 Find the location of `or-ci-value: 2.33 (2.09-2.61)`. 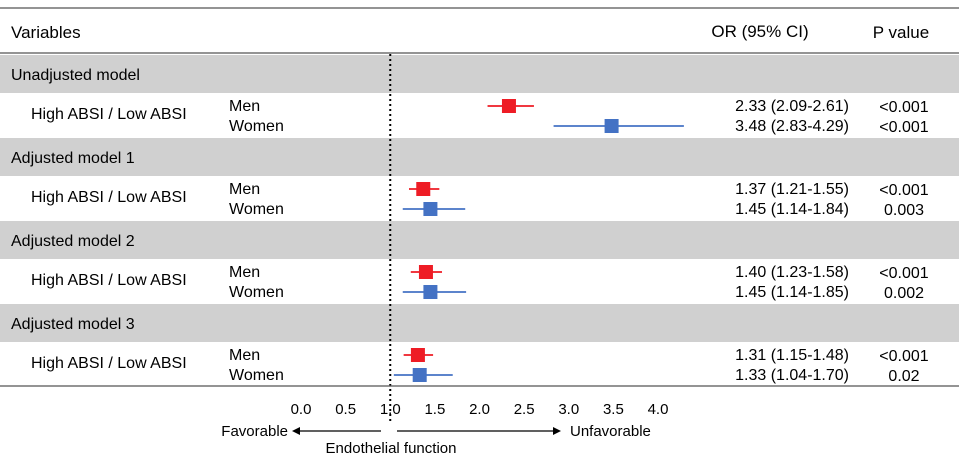

or-ci-value: 2.33 (2.09-2.61) is located at coordinates (792, 106).